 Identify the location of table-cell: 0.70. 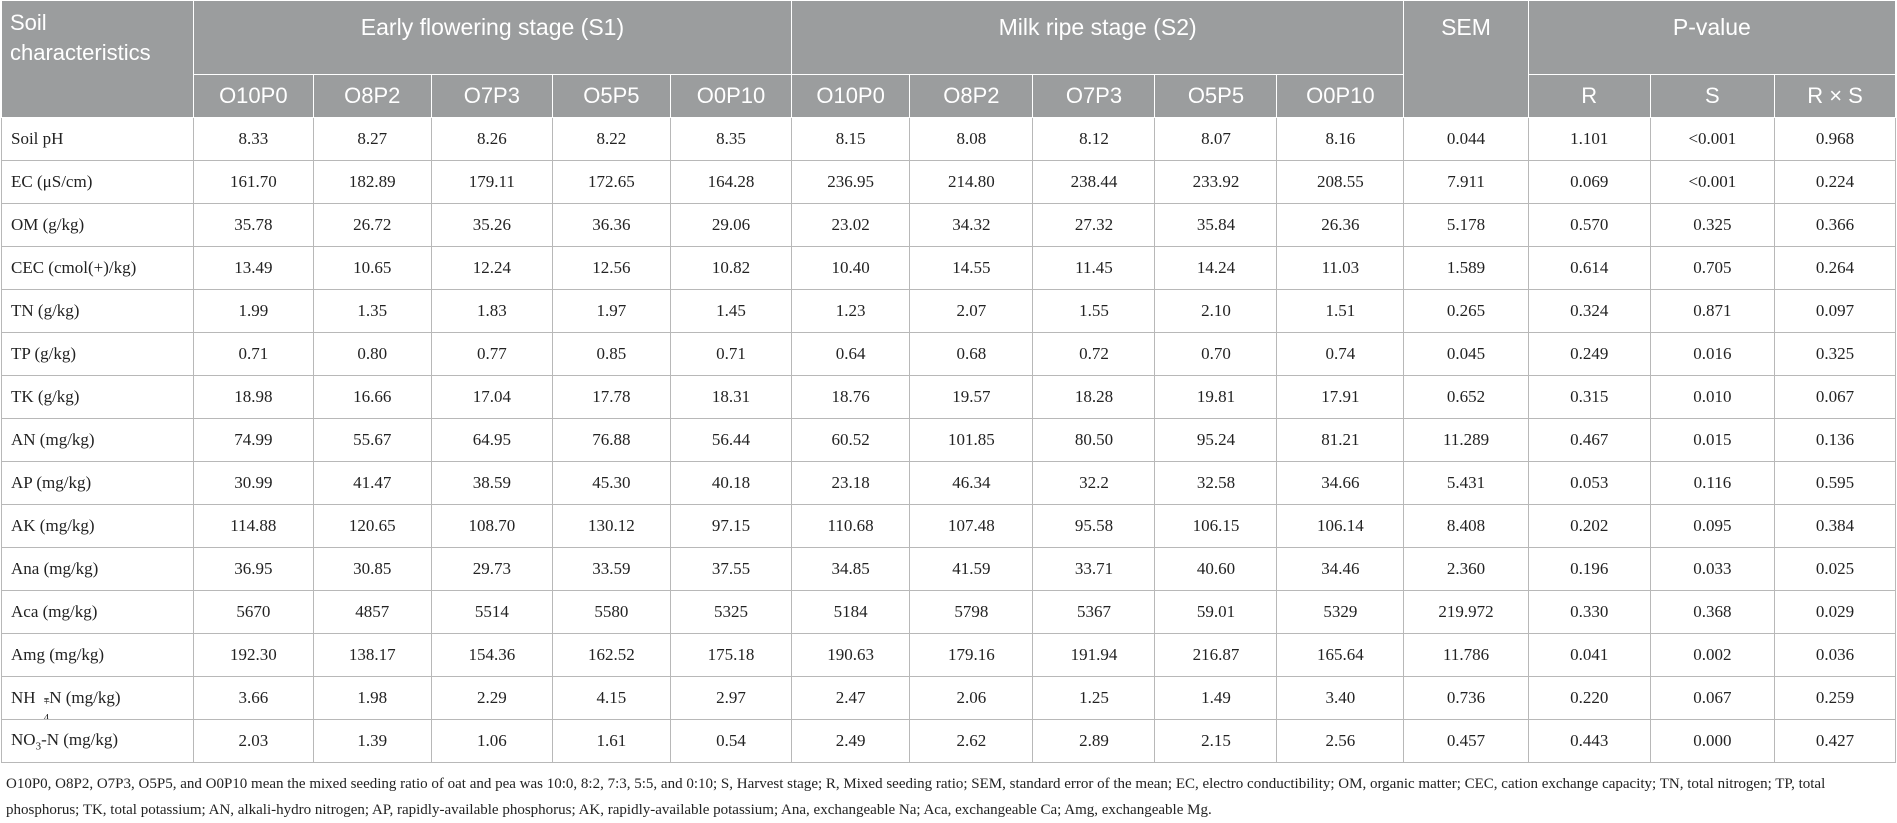
(1216, 354).